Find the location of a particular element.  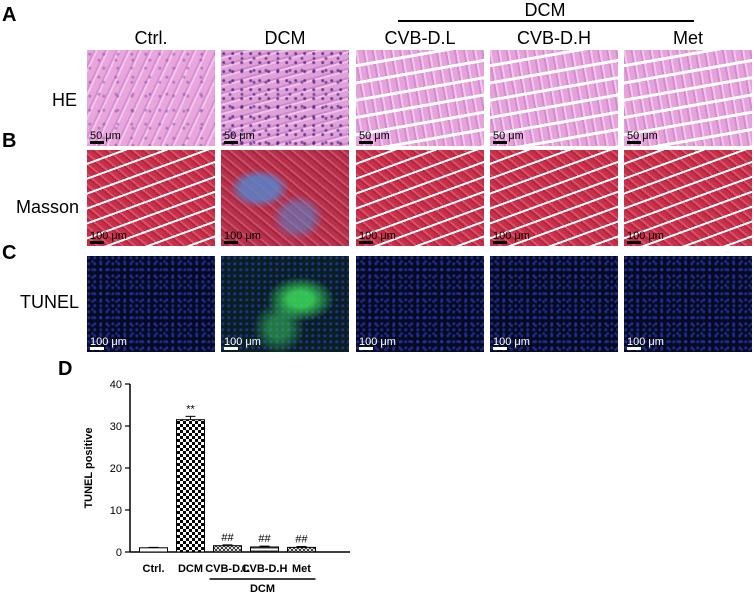

y-tick-label: 0 is located at coordinates (119, 553).